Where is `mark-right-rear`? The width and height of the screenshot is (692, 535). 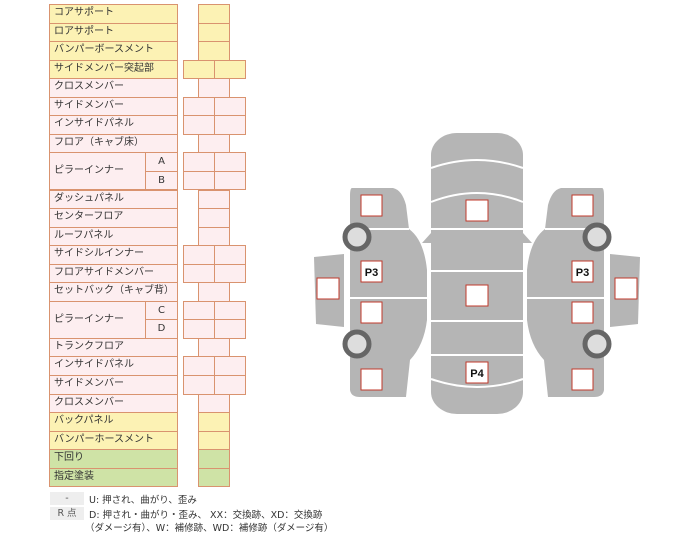
mark-right-rear is located at coordinates (582, 379).